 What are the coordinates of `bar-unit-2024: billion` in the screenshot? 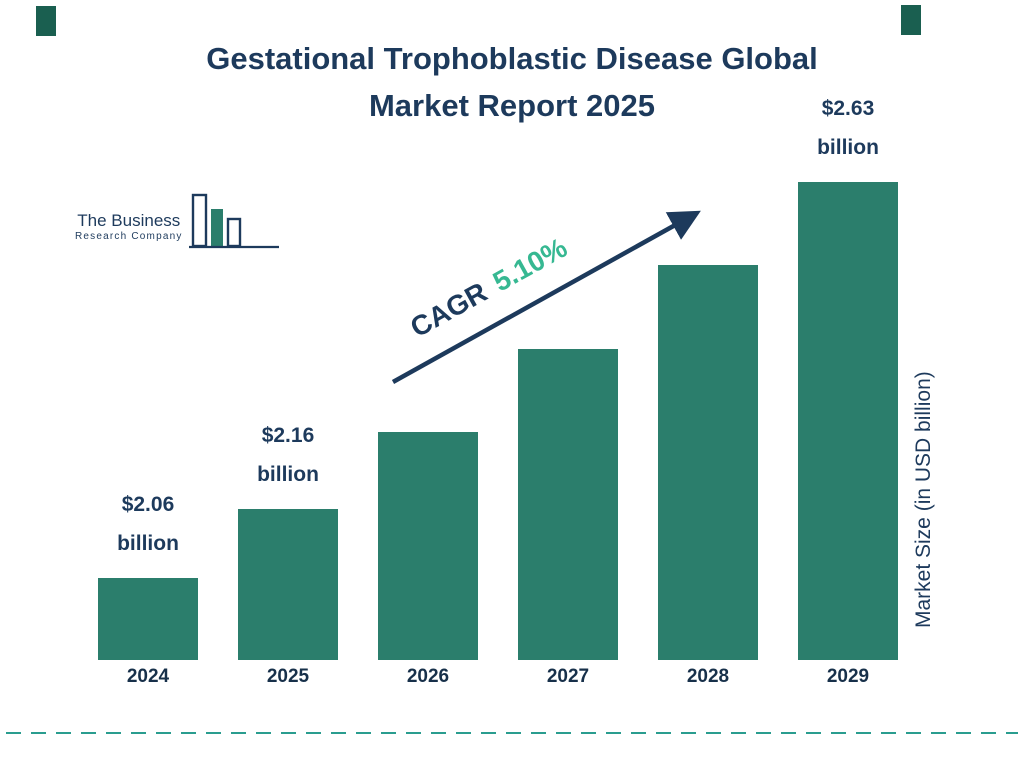 It's located at (148, 544).